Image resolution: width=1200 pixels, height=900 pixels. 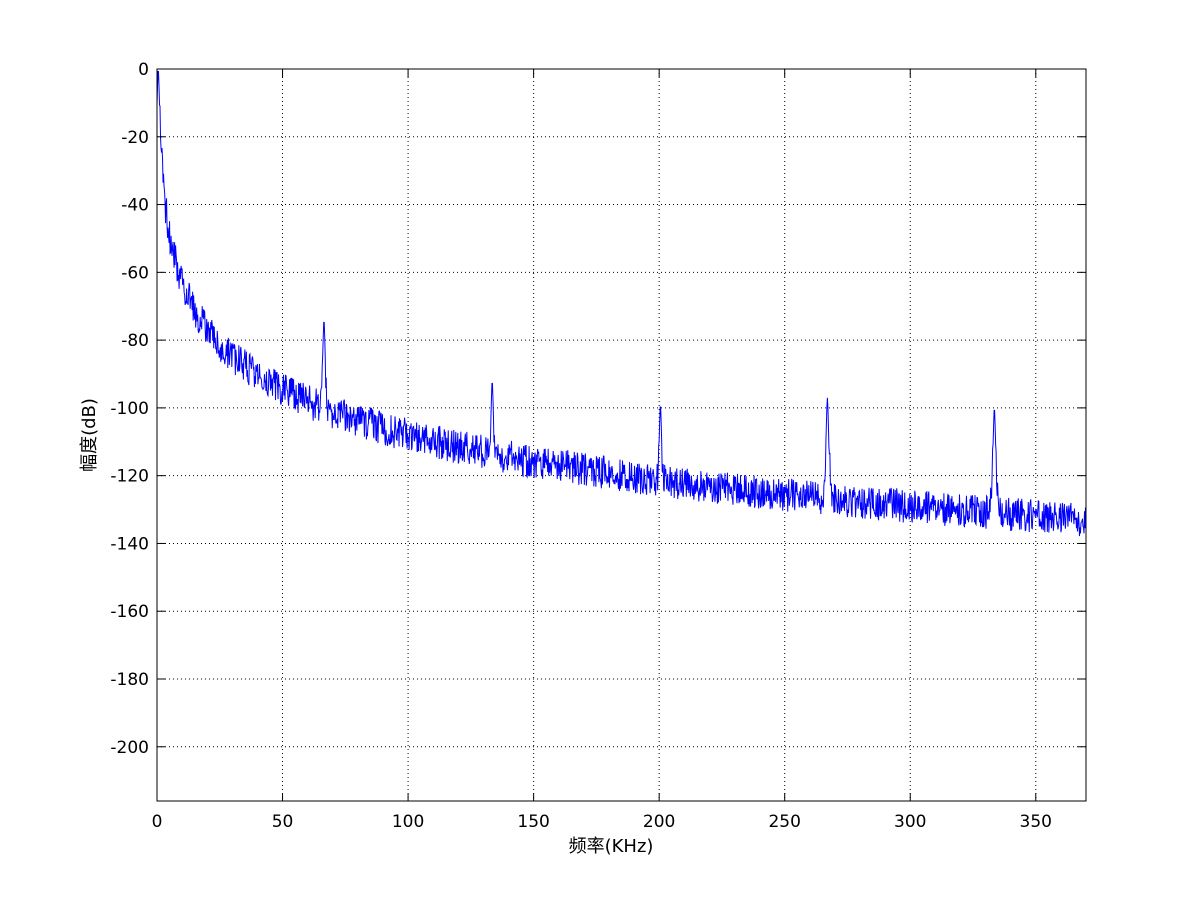 What do you see at coordinates (129, 544) in the screenshot?
I see `y-tick-label: -140` at bounding box center [129, 544].